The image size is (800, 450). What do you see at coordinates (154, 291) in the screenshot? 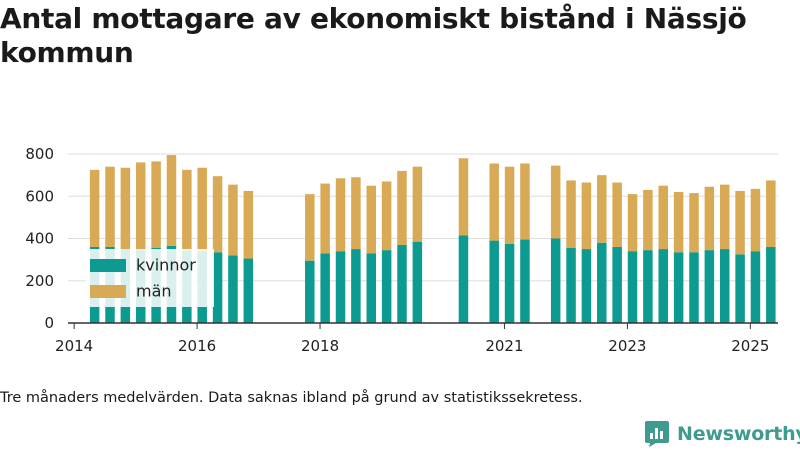
I see `legend-label: män` at bounding box center [154, 291].